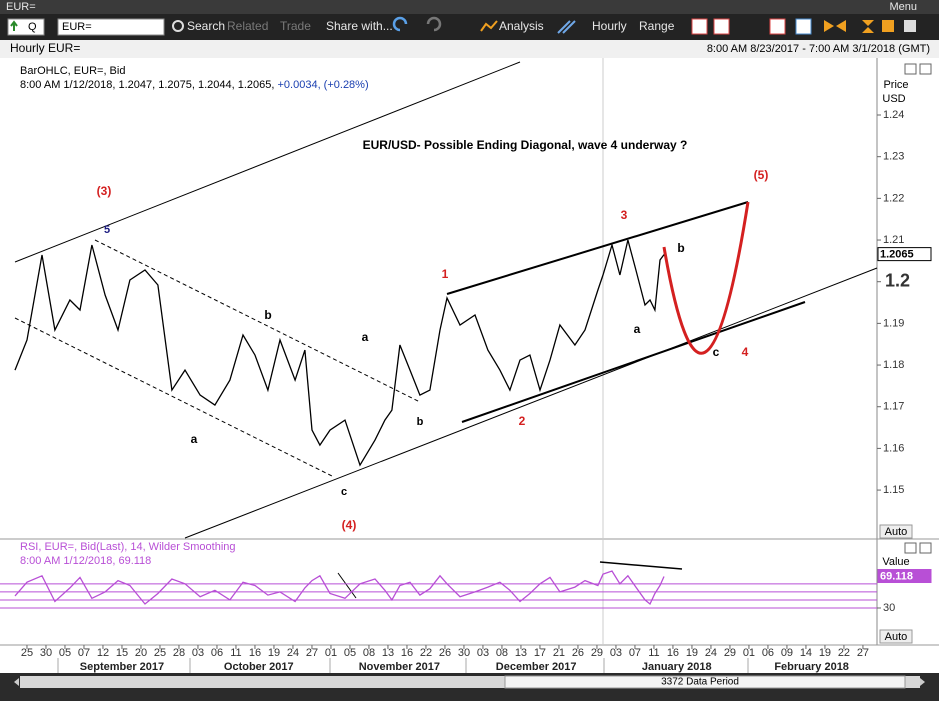 The height and width of the screenshot is (701, 939). I want to click on header, so click(469, 49).